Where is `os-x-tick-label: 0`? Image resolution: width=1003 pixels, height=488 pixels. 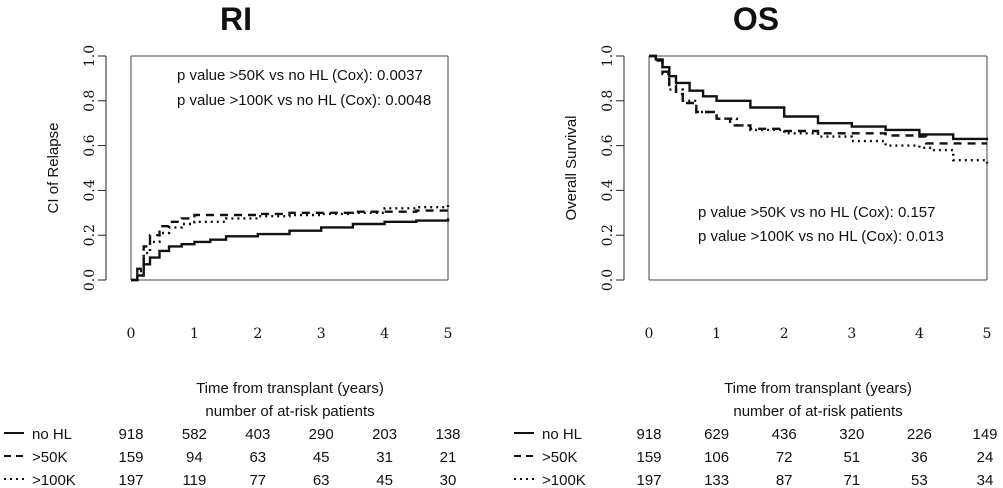
os-x-tick-label: 0 is located at coordinates (649, 334).